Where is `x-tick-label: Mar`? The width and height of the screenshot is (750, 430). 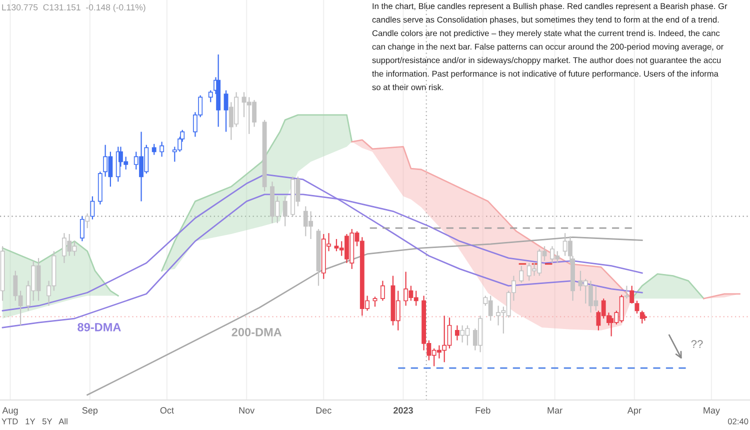
x-tick-label: Mar is located at coordinates (555, 410).